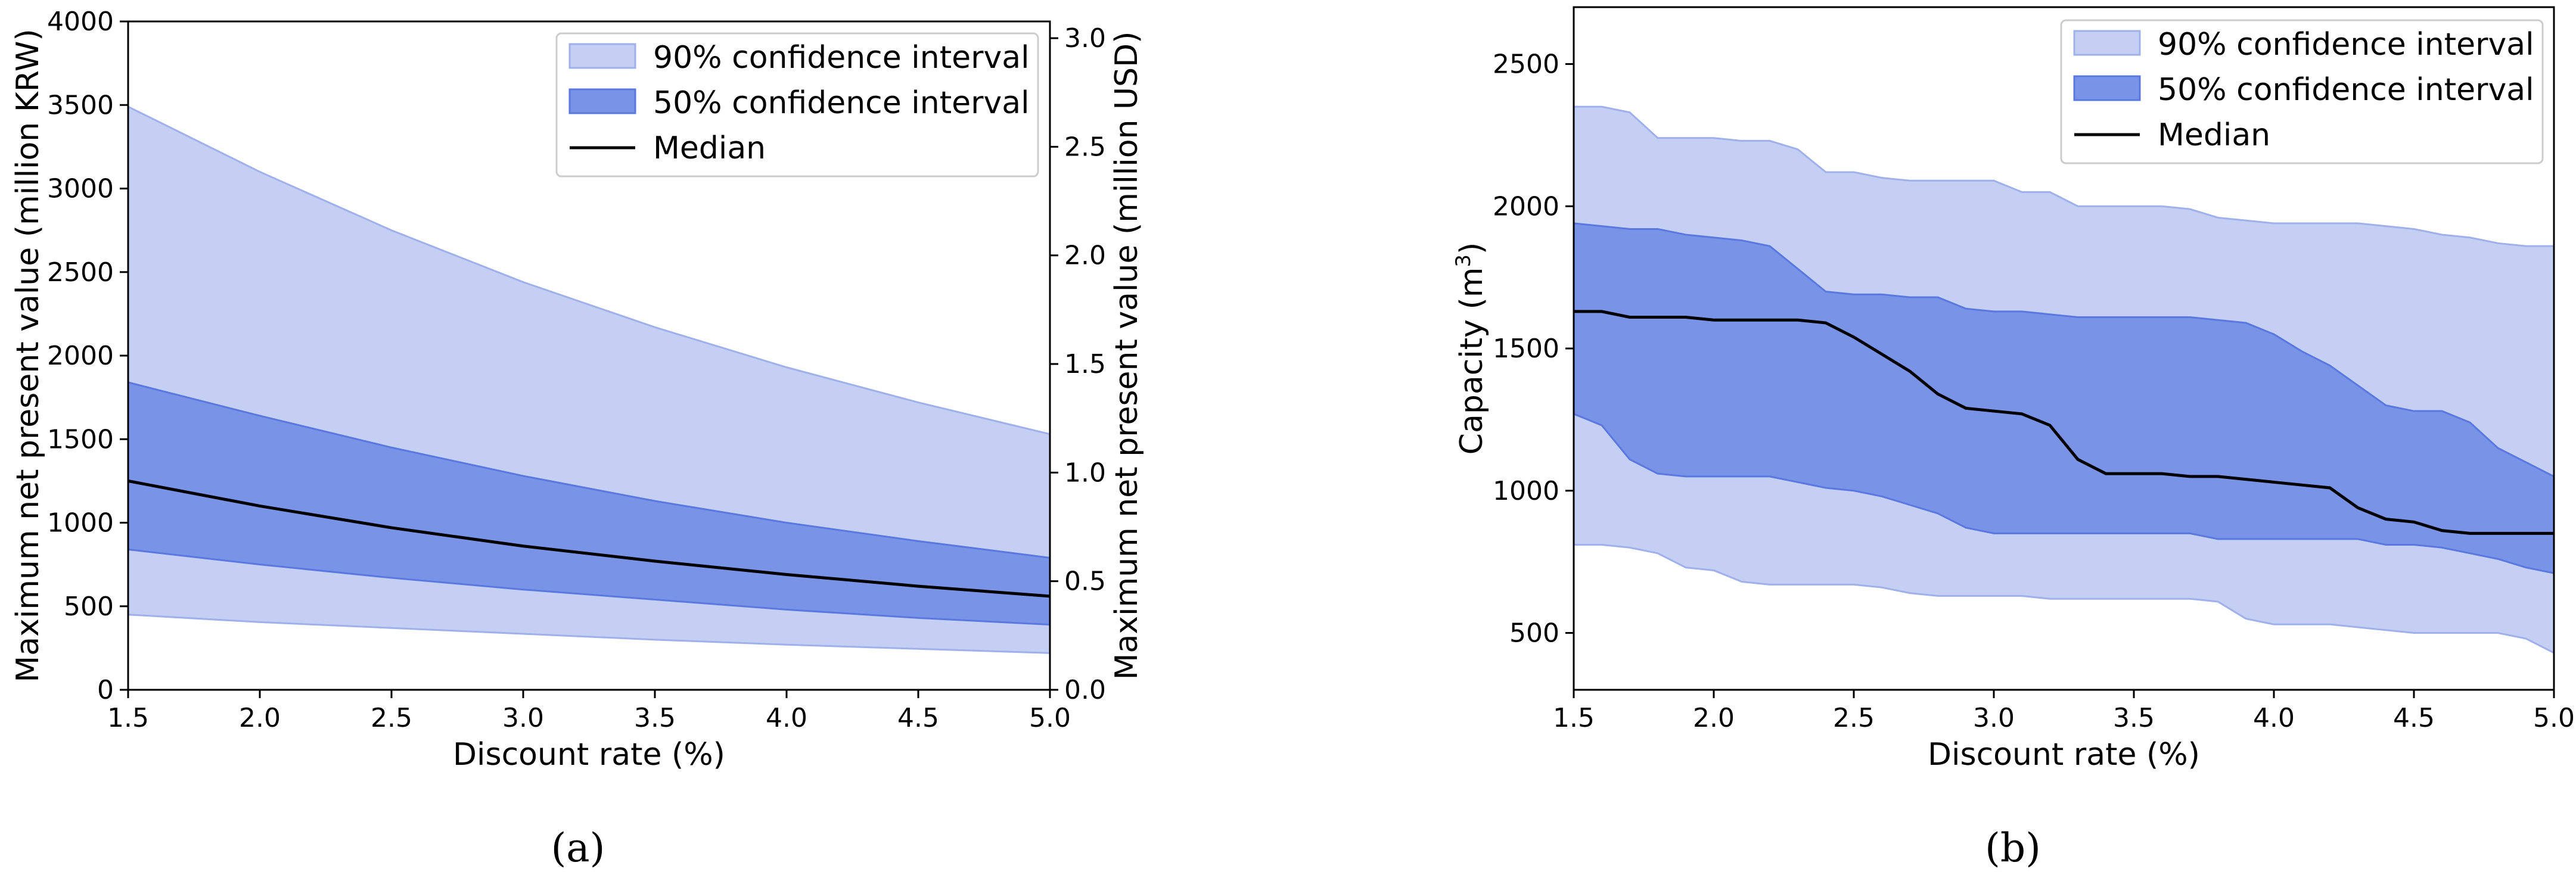 This screenshot has width=2576, height=884. I want to click on b-y-tick-label: 1500, so click(1526, 349).